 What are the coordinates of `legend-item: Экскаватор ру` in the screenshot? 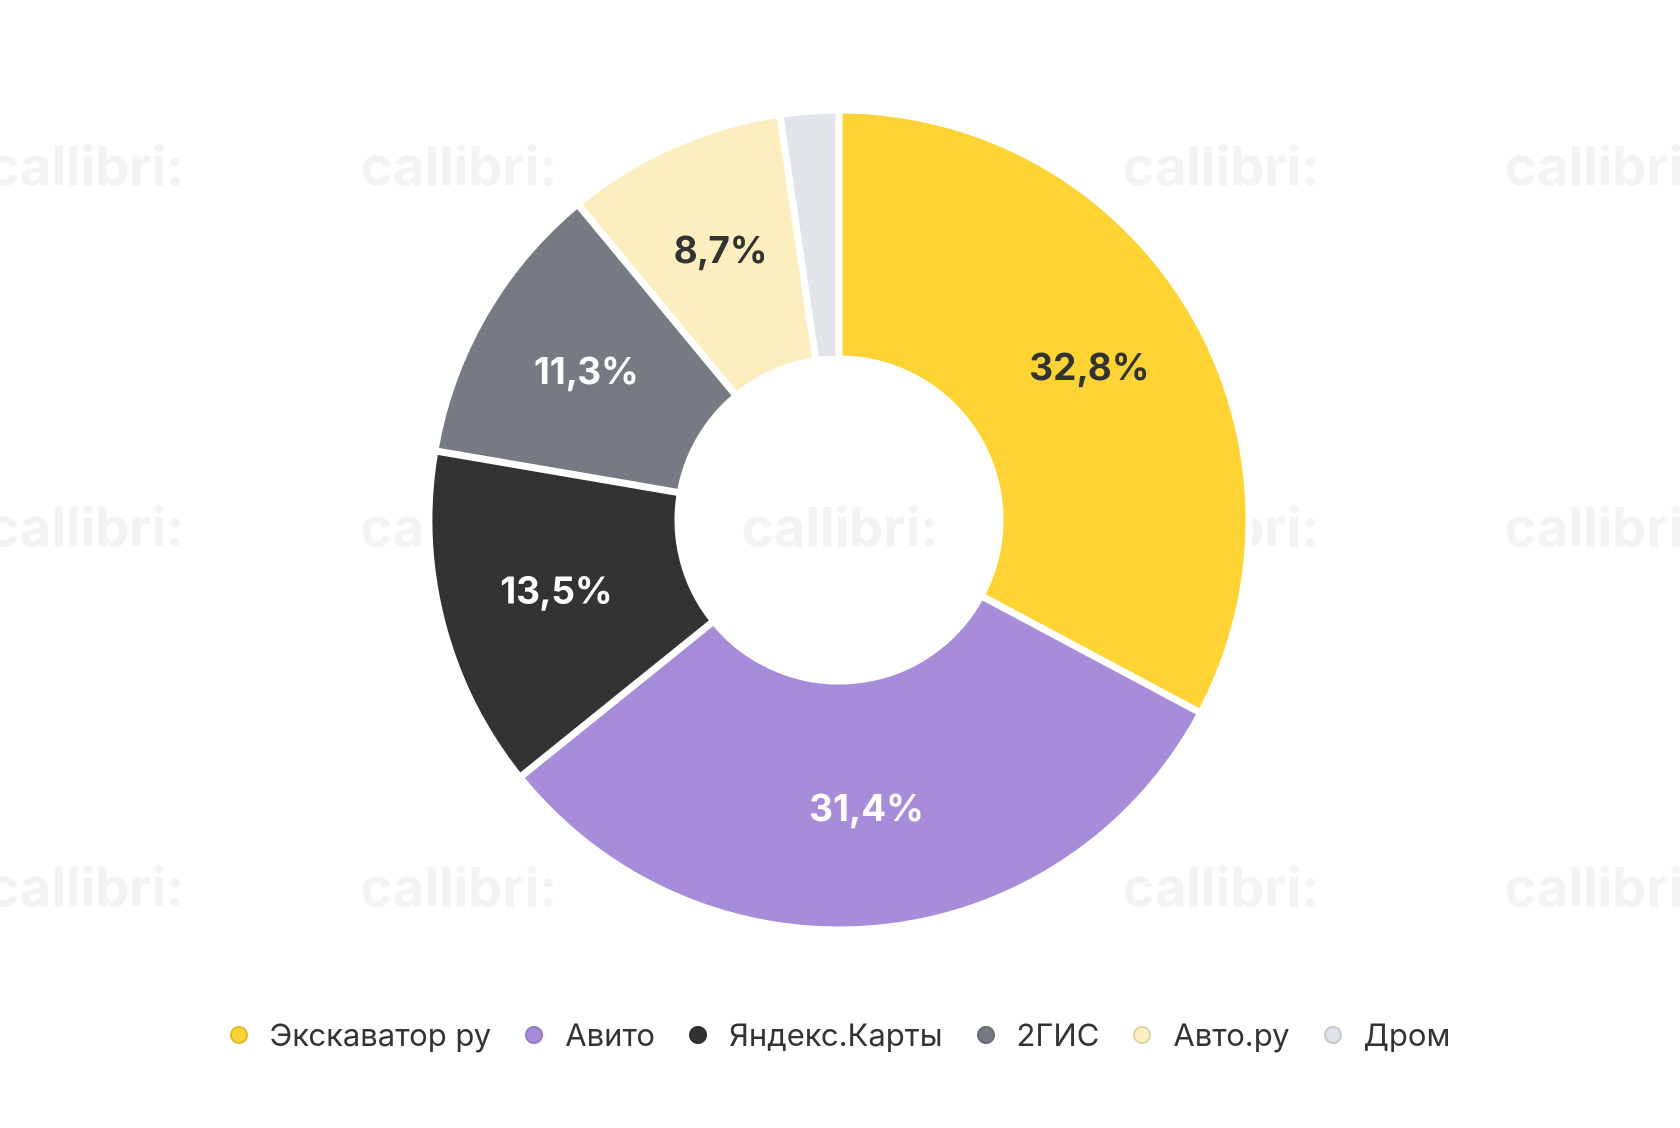 It's located at (360, 1035).